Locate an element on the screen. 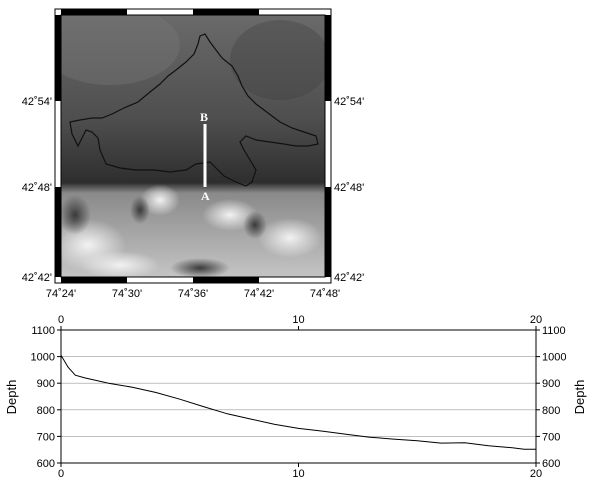 The width and height of the screenshot is (590, 479). y-tick-label-left: 600 is located at coordinates (46, 464).